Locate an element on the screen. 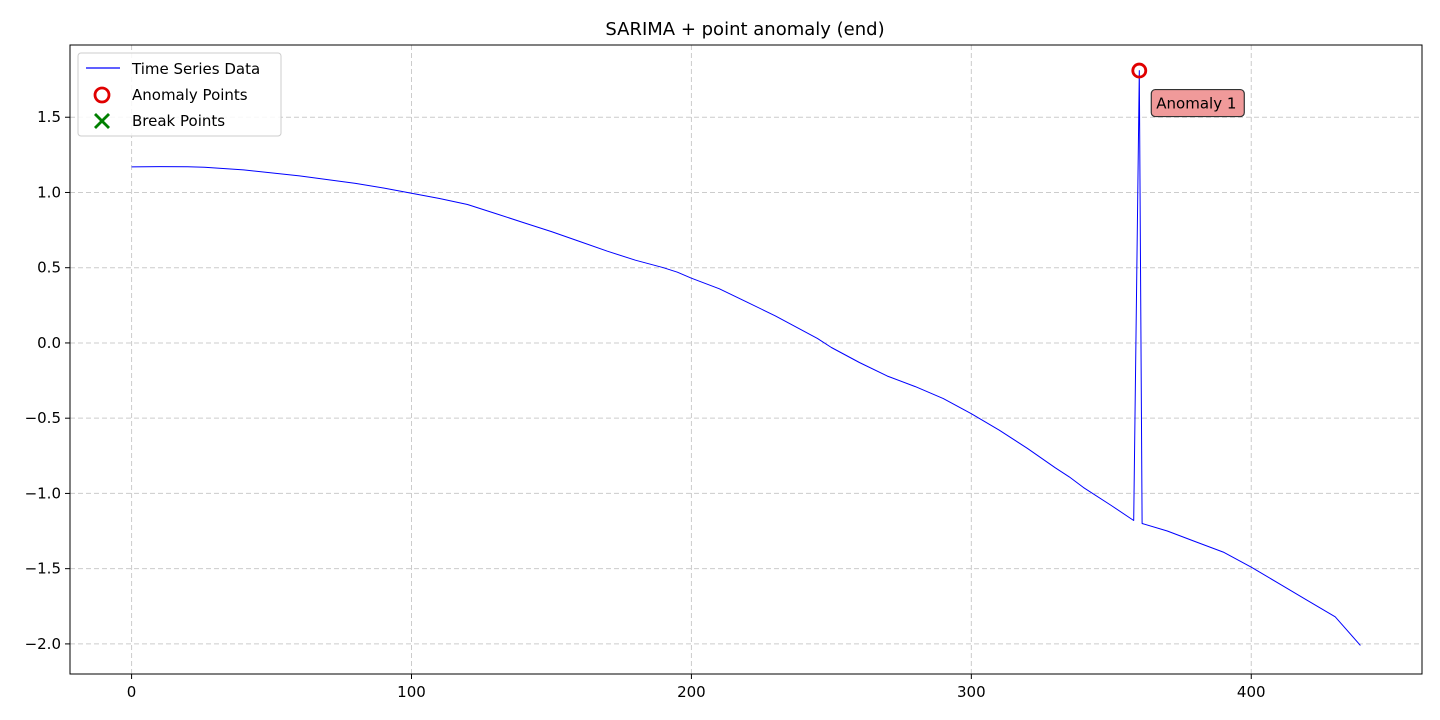 This screenshot has height=720, width=1440. legend-circle-swatch is located at coordinates (102, 95).